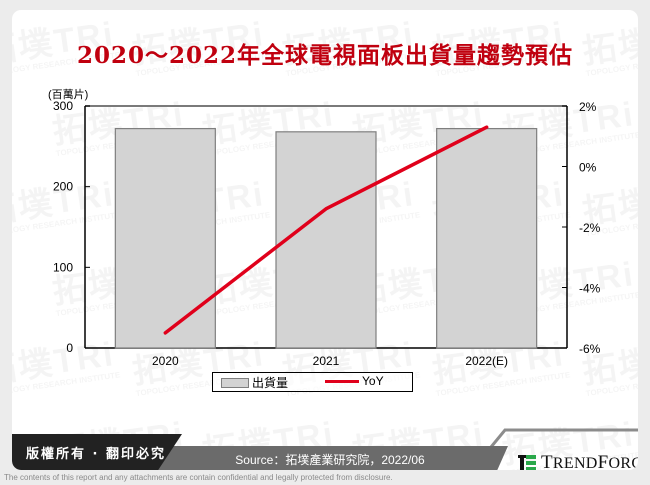 Image resolution: width=650 pixels, height=485 pixels. Describe the element at coordinates (589, 461) in the screenshot. I see `trendforce-logo-text: TRENDFORCE` at that location.